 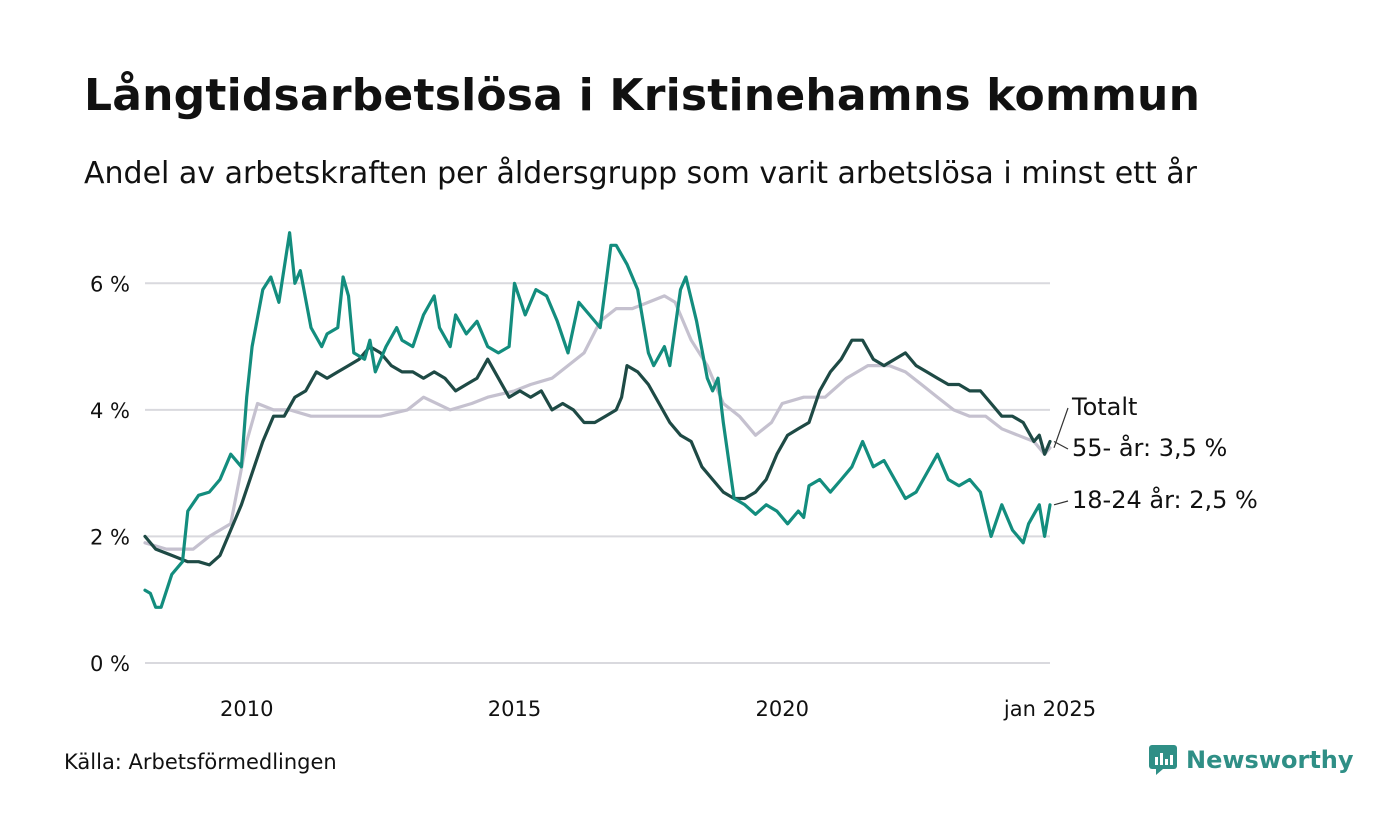 What do you see at coordinates (110, 284) in the screenshot?
I see `y-tick-label: 6 %` at bounding box center [110, 284].